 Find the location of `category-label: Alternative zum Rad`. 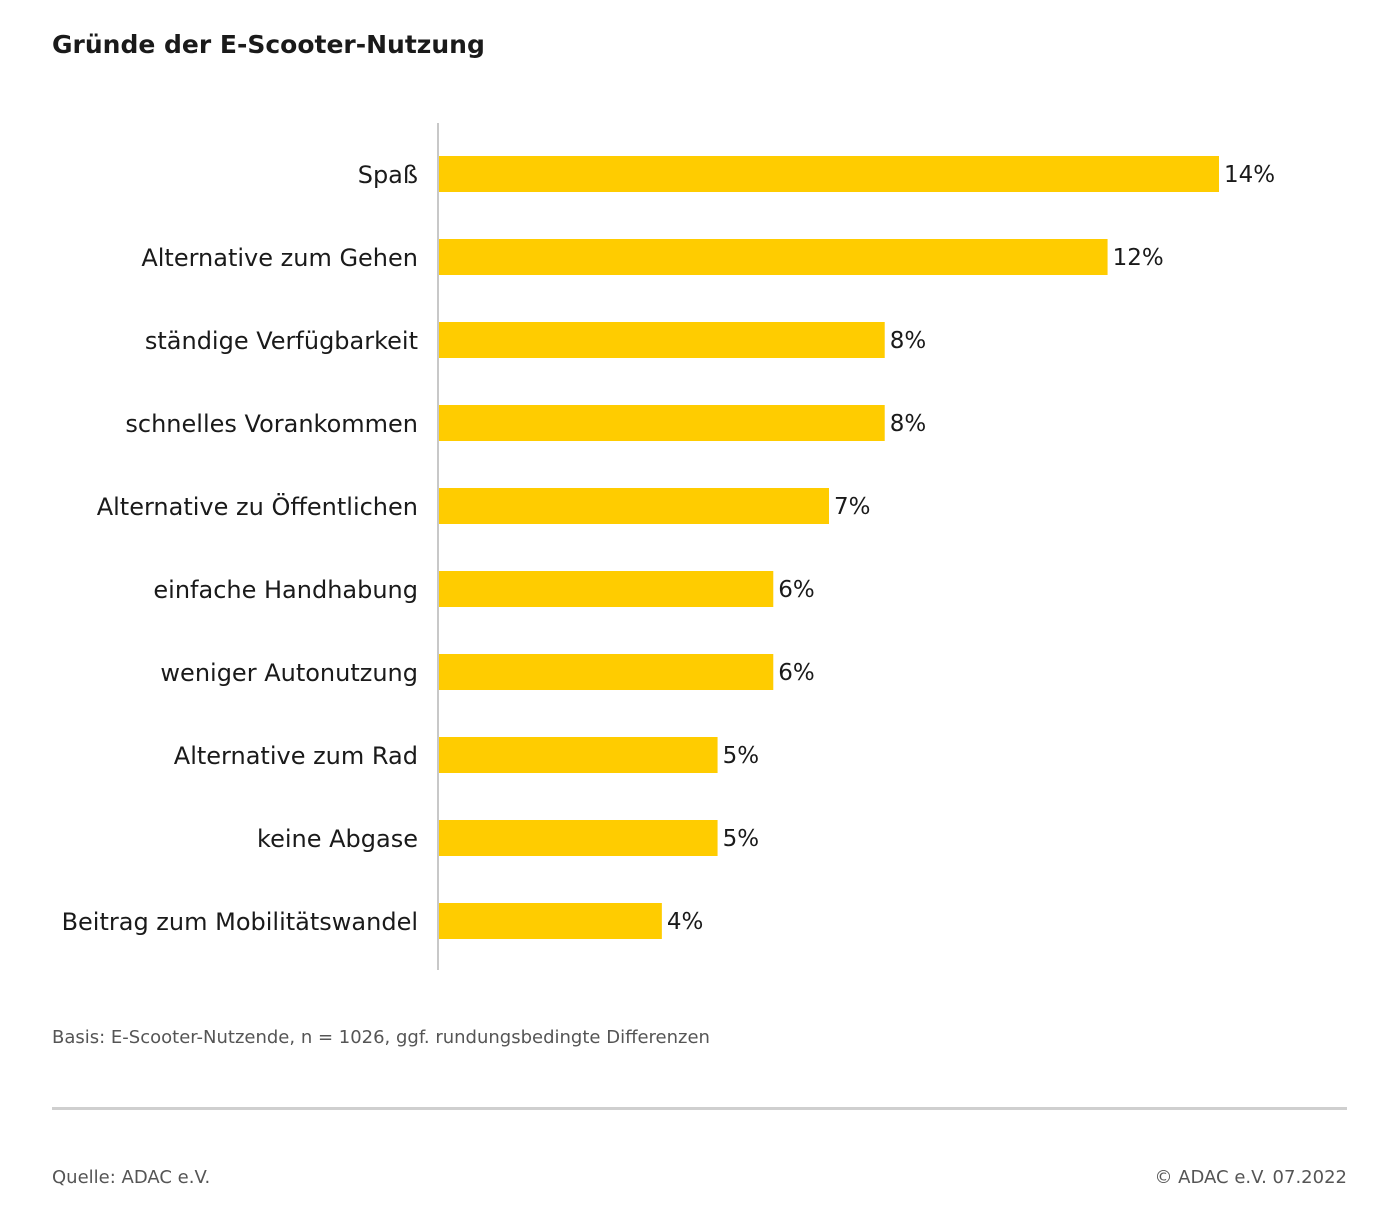

category-label: Alternative zum Rad is located at coordinates (296, 756).